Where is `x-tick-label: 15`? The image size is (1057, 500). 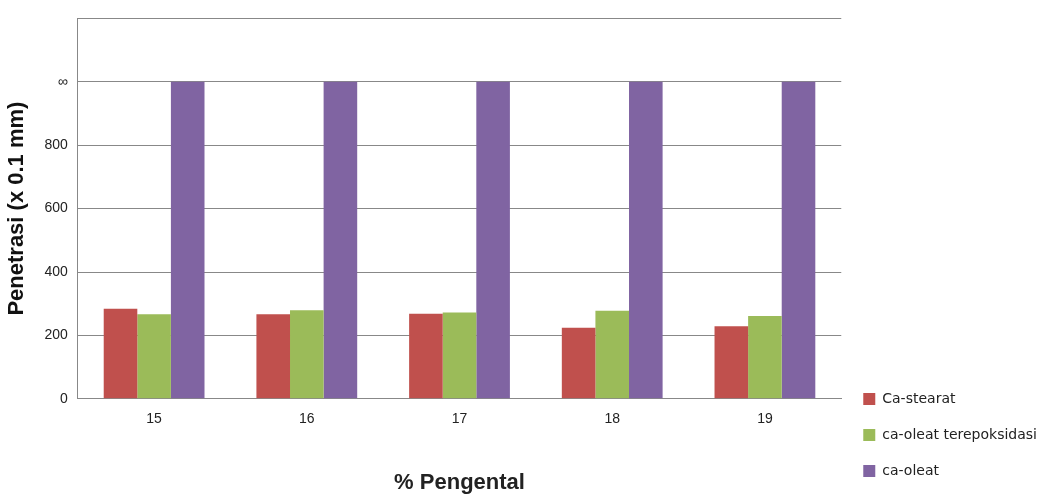
x-tick-label: 15 is located at coordinates (154, 418).